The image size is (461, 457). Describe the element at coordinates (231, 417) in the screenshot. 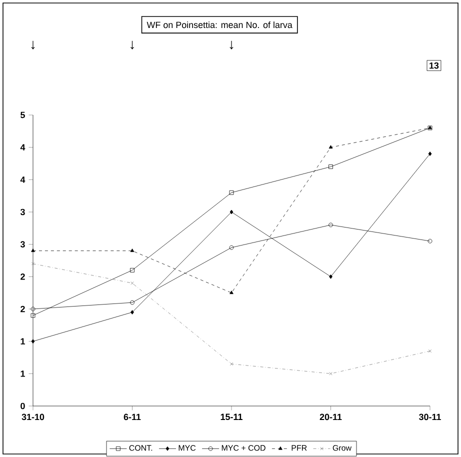

I see `x-tick-label: 15-11` at that location.